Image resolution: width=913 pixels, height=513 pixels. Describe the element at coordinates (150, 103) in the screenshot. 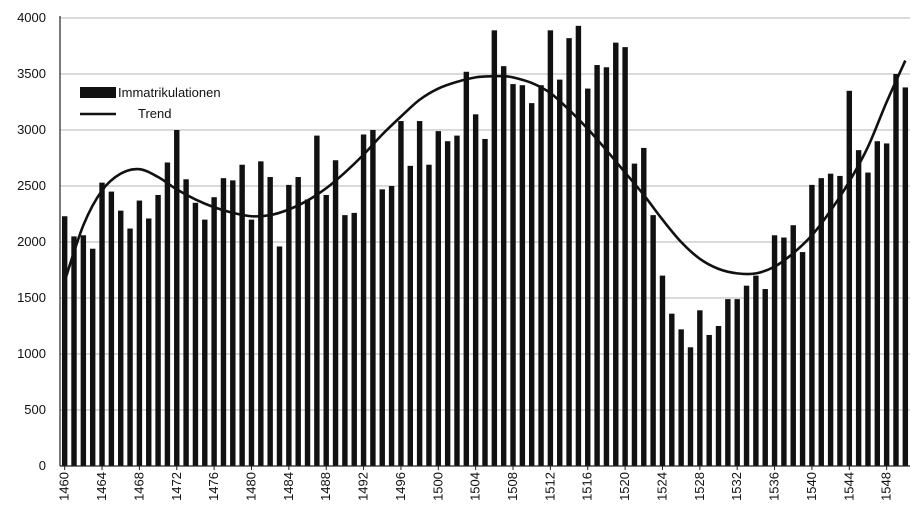

I see `legend: Immatrikulationen Trend` at that location.